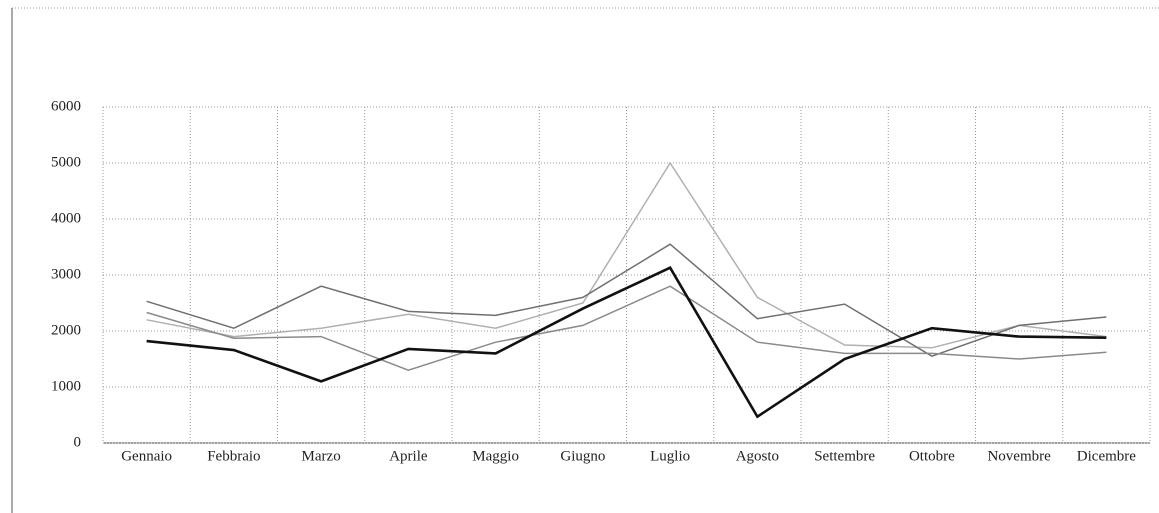  Describe the element at coordinates (408, 456) in the screenshot. I see `x-tick-label: Aprile` at that location.